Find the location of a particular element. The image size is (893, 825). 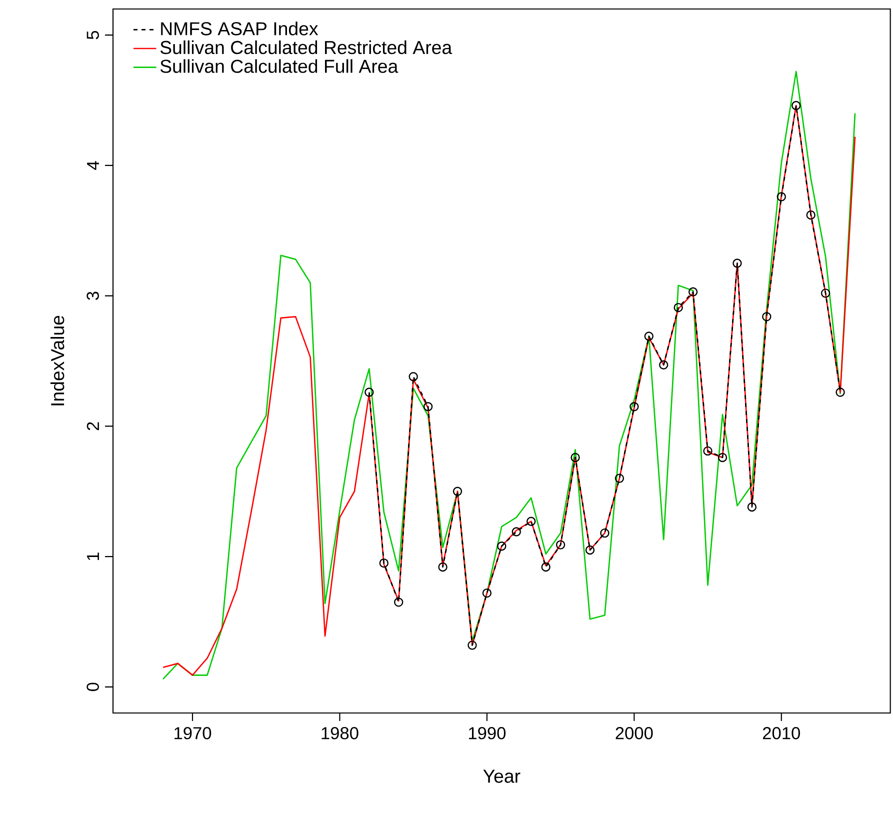

x-tick-label: 1970 is located at coordinates (193, 733).